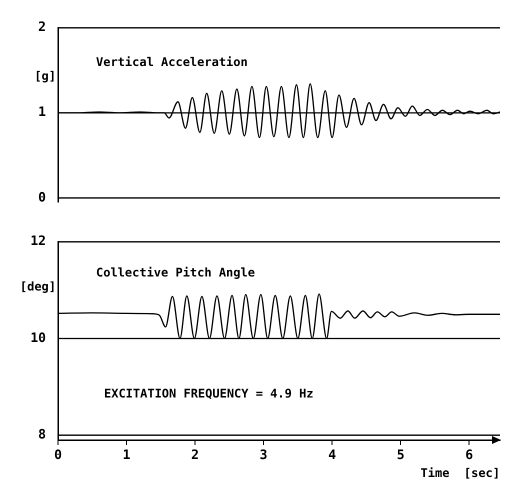  Describe the element at coordinates (264, 456) in the screenshot. I see `x-tick-label: 3` at that location.